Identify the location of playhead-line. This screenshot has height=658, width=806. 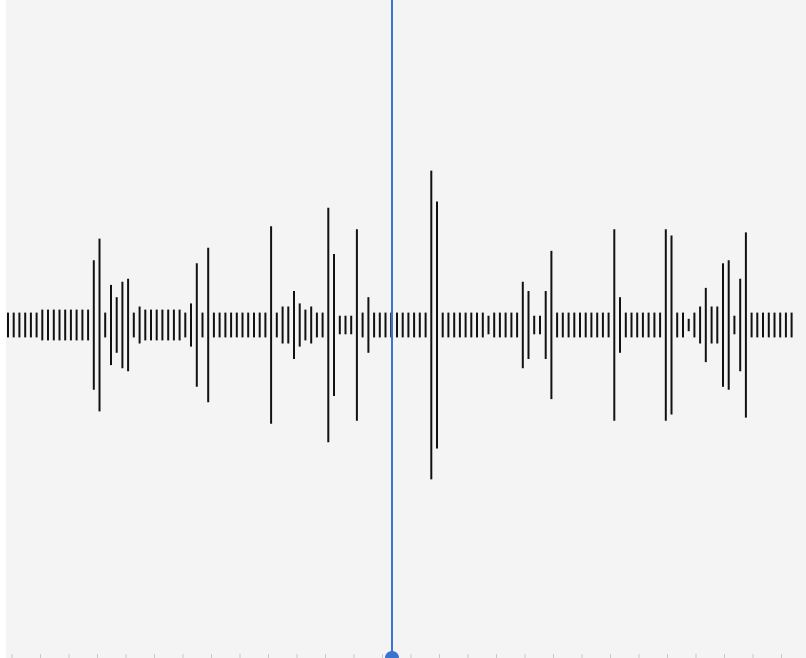
(391, 327).